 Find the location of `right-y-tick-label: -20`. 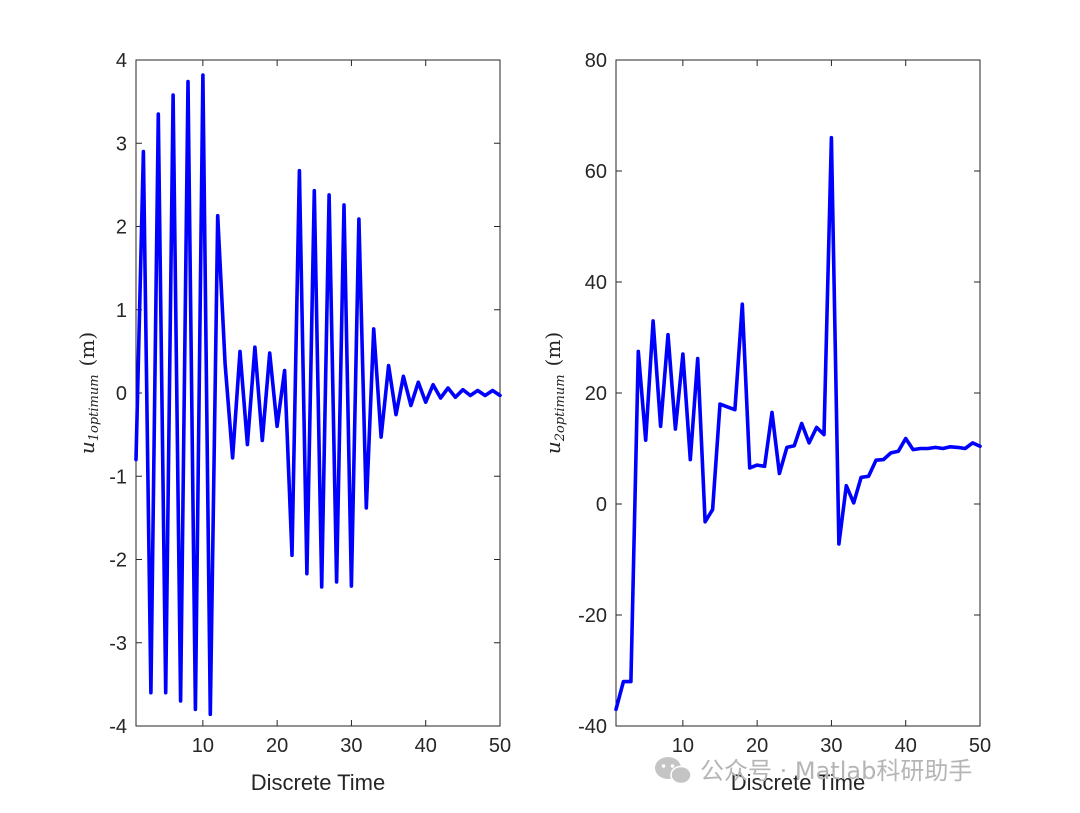

right-y-tick-label: -20 is located at coordinates (592, 616).